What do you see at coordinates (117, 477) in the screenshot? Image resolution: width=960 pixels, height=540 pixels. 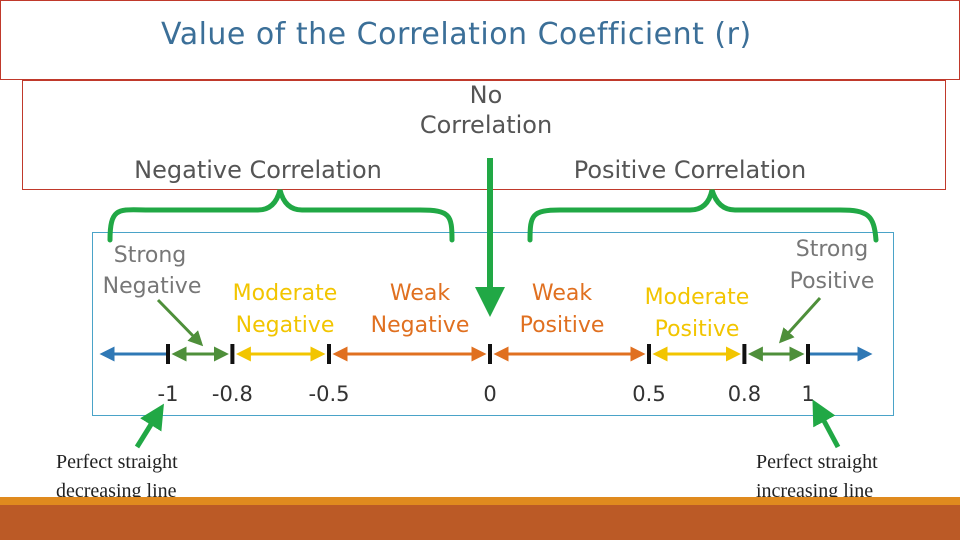 I see `left-caption: Perfect straight decreasing line` at bounding box center [117, 477].